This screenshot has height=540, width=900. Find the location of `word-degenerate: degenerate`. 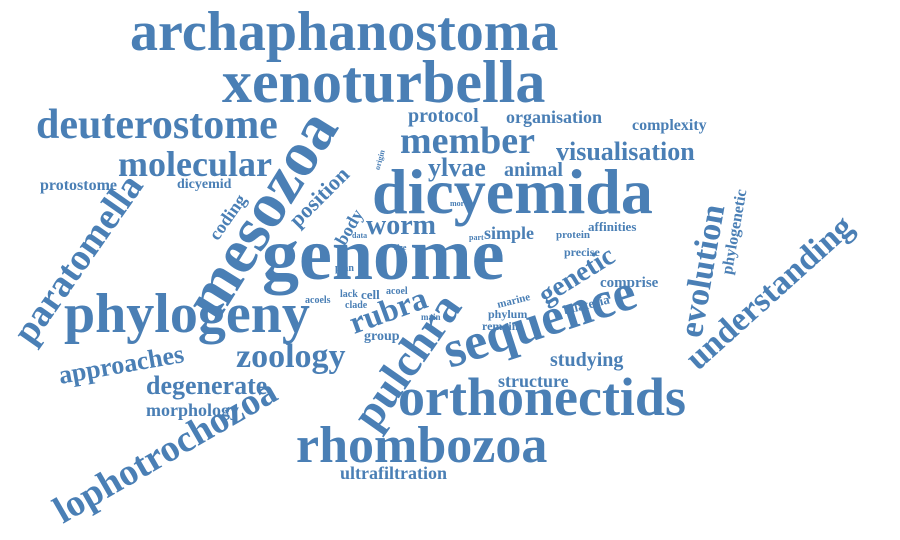

word-degenerate: degenerate is located at coordinates (207, 385).